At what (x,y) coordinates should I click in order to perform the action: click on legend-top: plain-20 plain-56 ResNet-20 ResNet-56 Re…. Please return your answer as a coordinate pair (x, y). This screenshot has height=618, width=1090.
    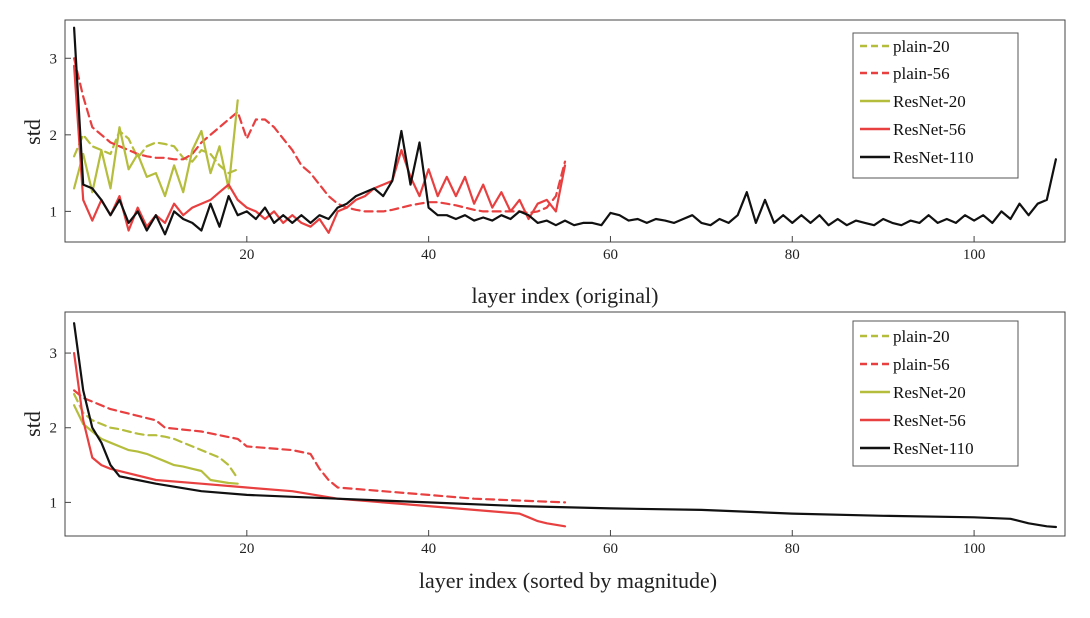
    Looking at the image, I should click on (935, 105).